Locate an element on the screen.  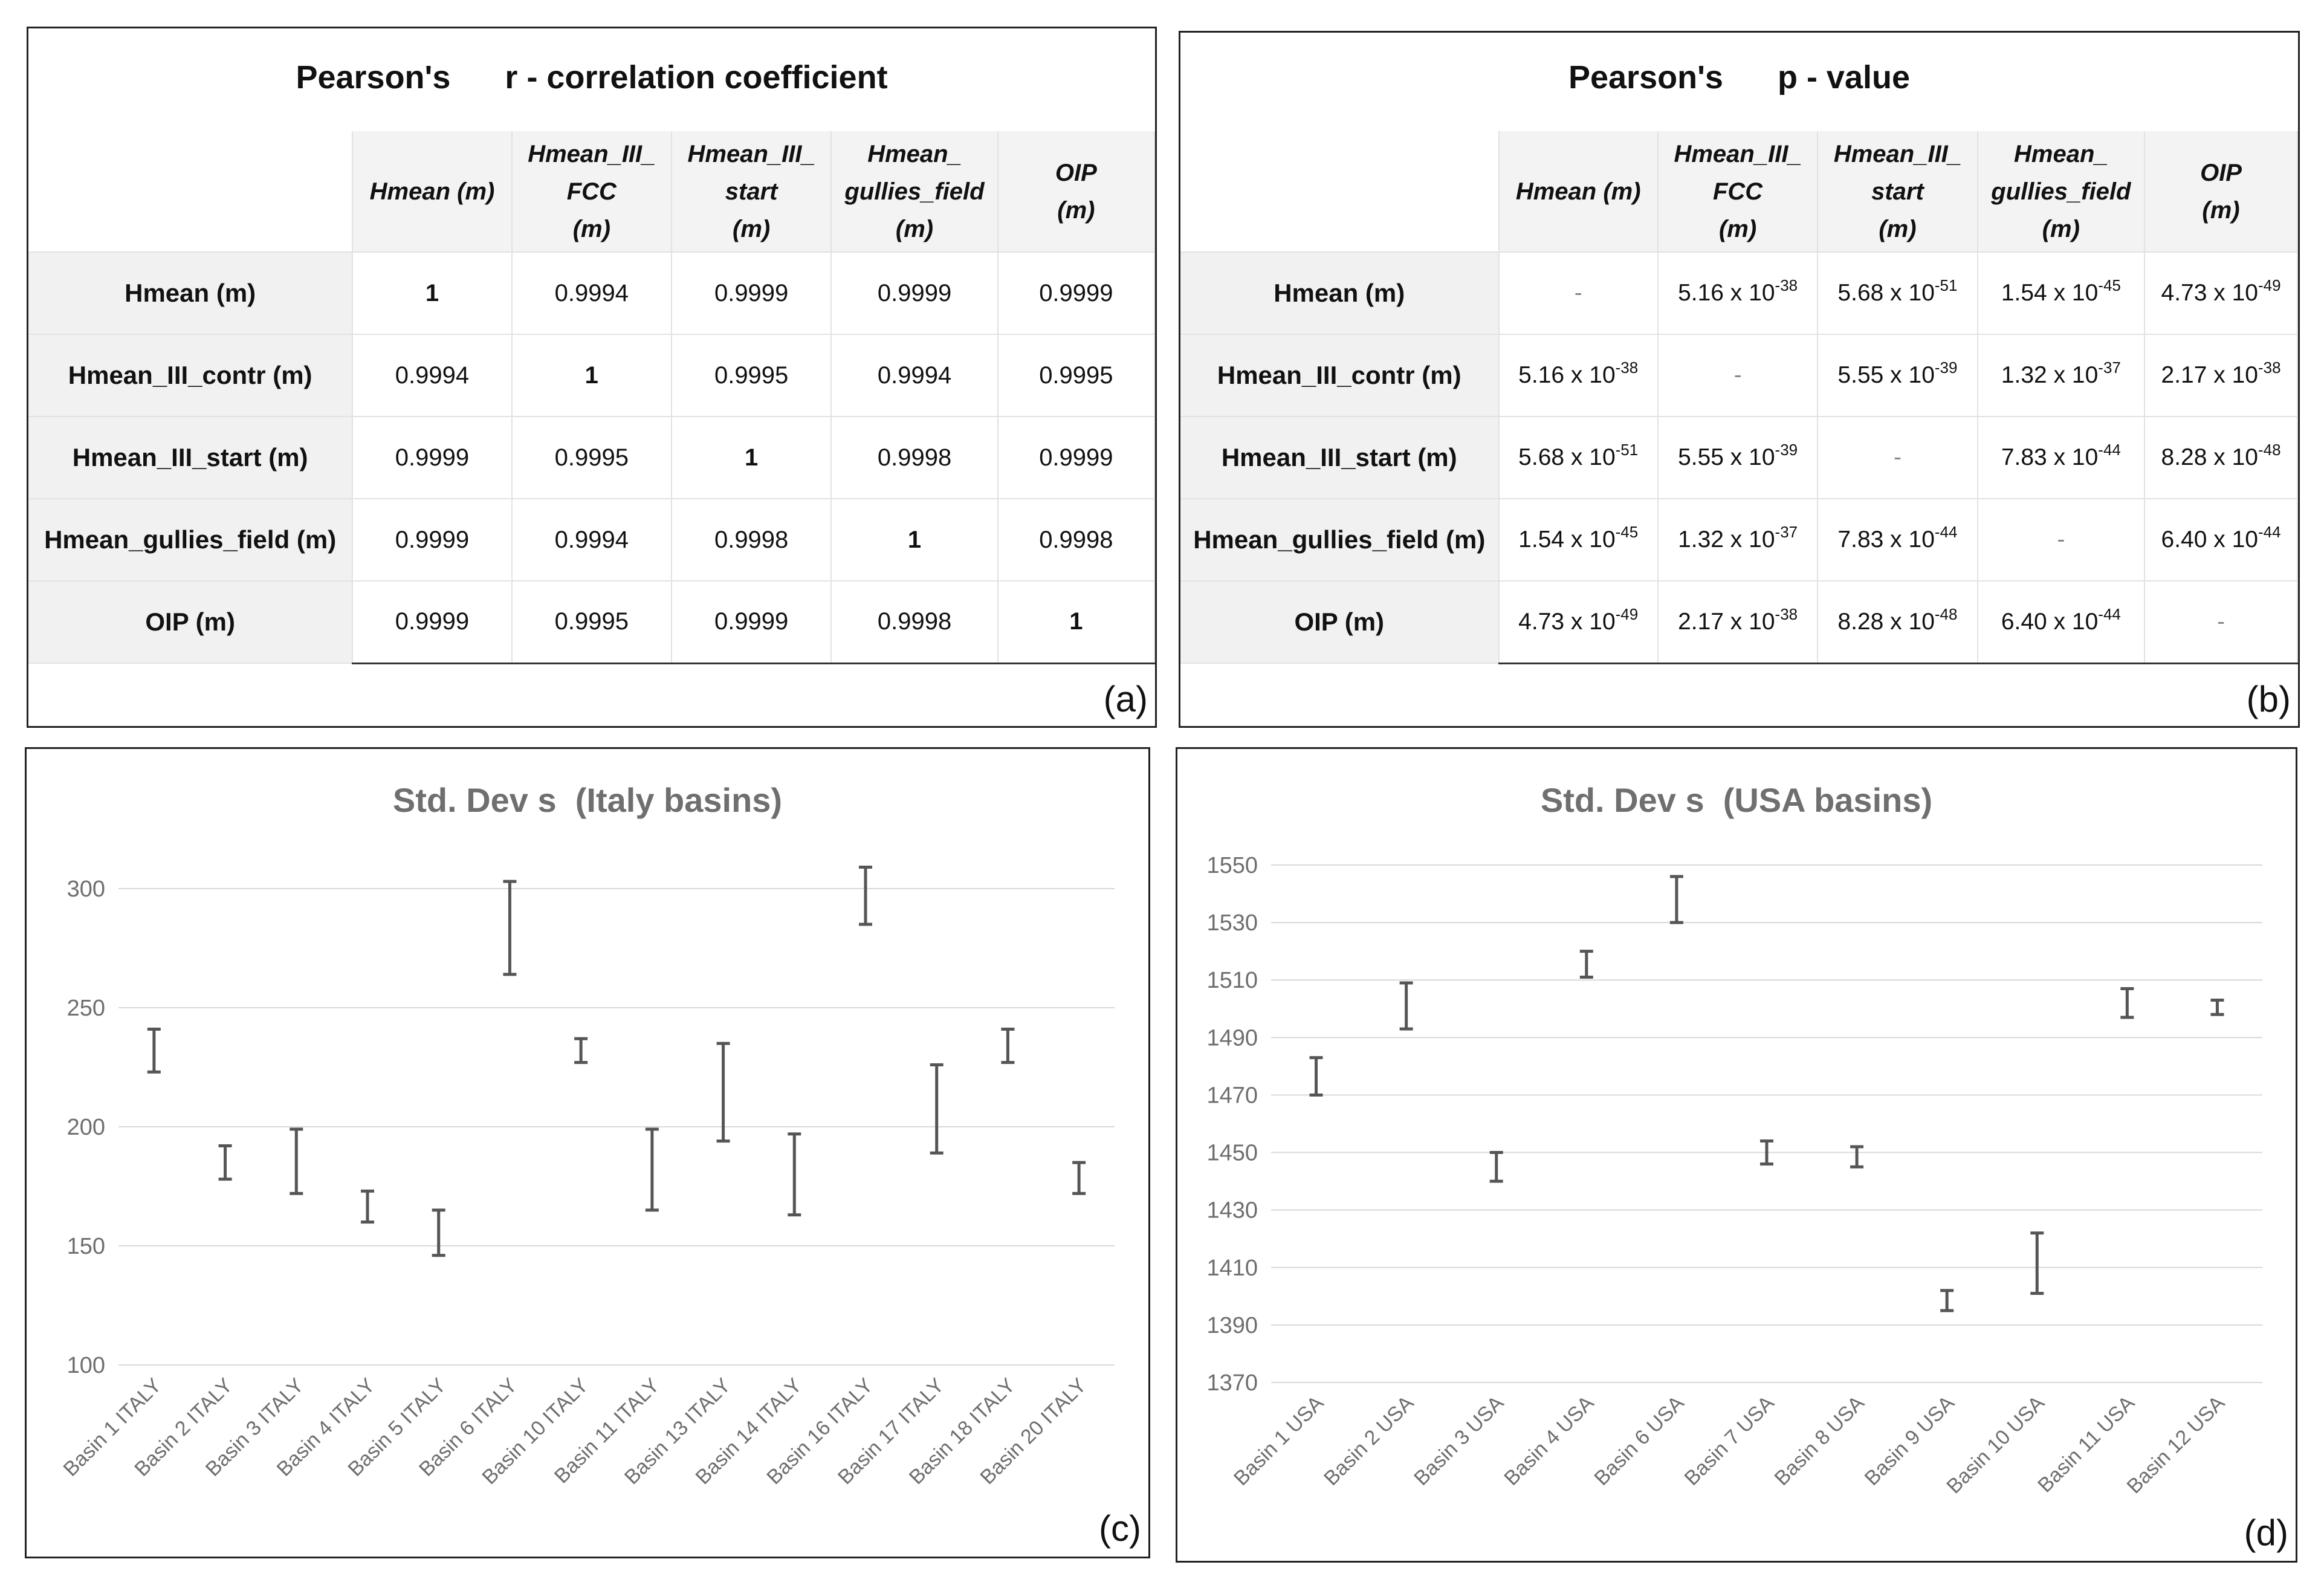
y-tick-label: 250 is located at coordinates (86, 1008).